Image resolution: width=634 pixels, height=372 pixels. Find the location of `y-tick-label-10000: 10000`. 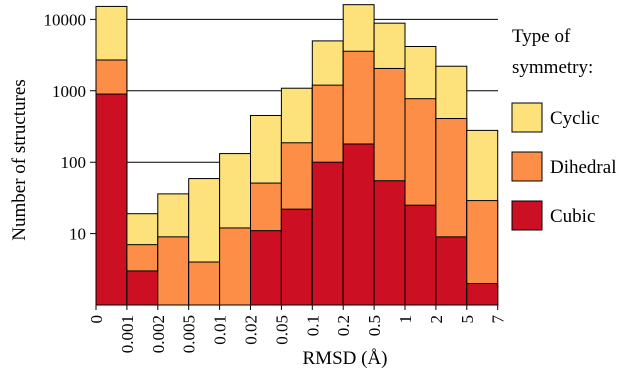

y-tick-label-10000: 10000 is located at coordinates (65, 19).